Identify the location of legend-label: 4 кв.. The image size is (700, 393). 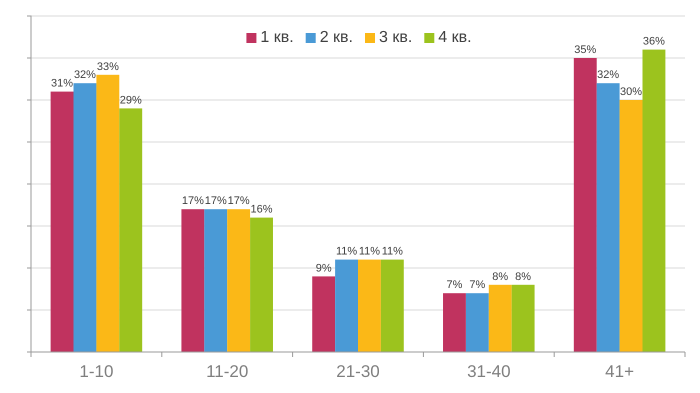
(455, 37).